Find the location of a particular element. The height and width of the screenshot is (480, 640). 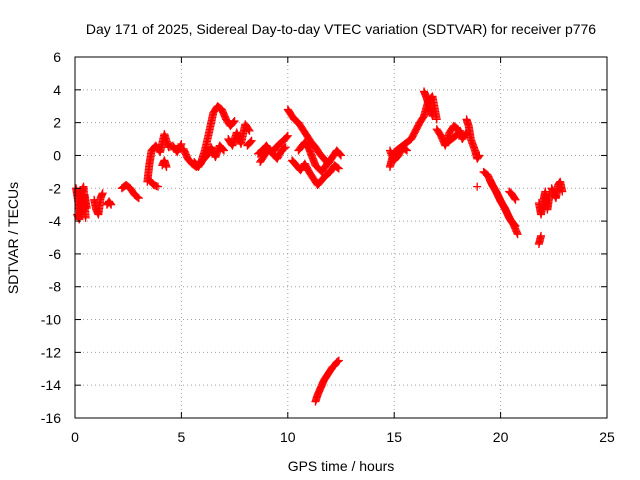

y-tick-label: 6 is located at coordinates (57, 57).